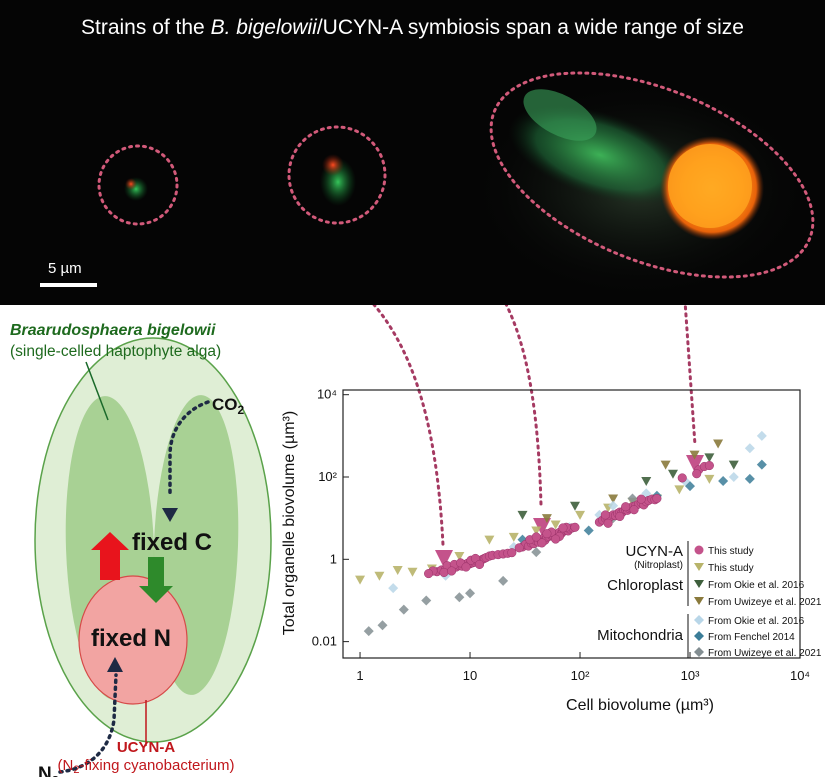 This screenshot has height=777, width=825. I want to click on y-tick-label-1: 1, so click(333, 558).